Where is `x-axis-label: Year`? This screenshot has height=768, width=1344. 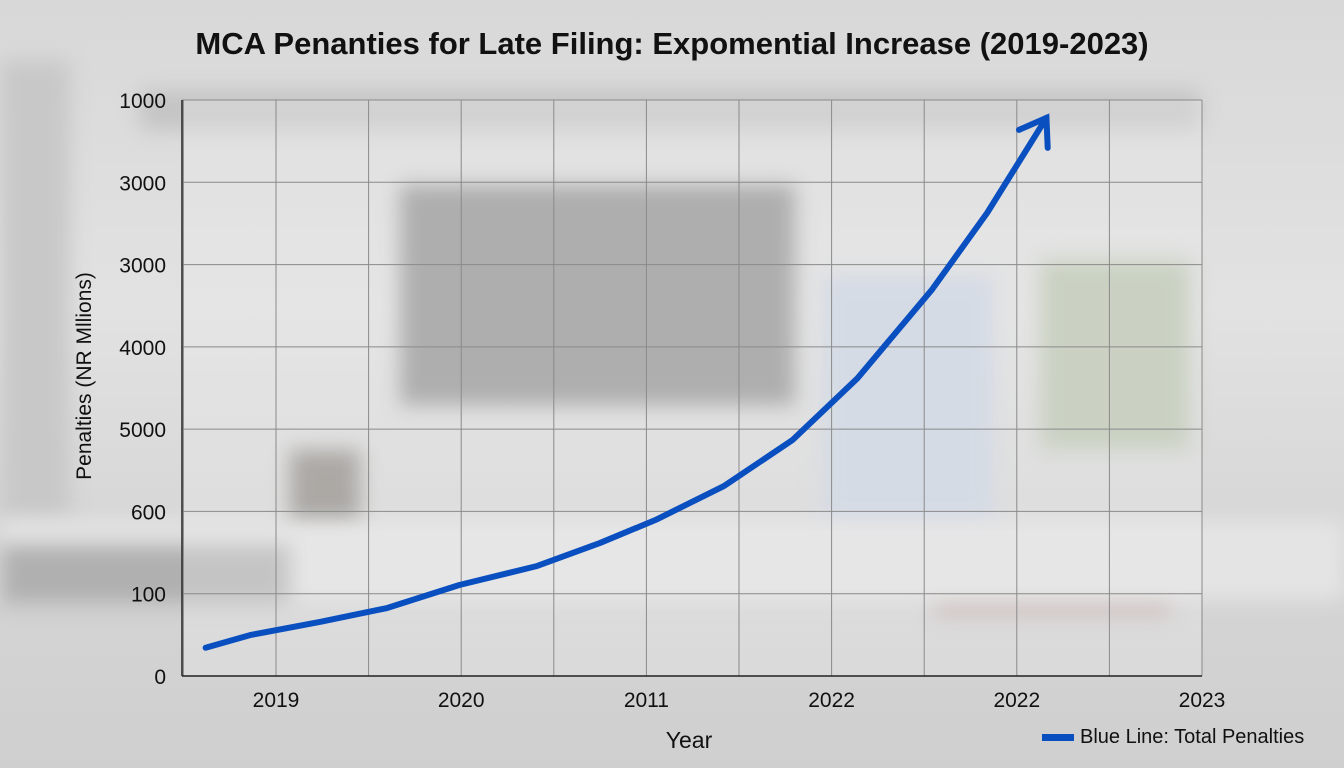 x-axis-label: Year is located at coordinates (689, 740).